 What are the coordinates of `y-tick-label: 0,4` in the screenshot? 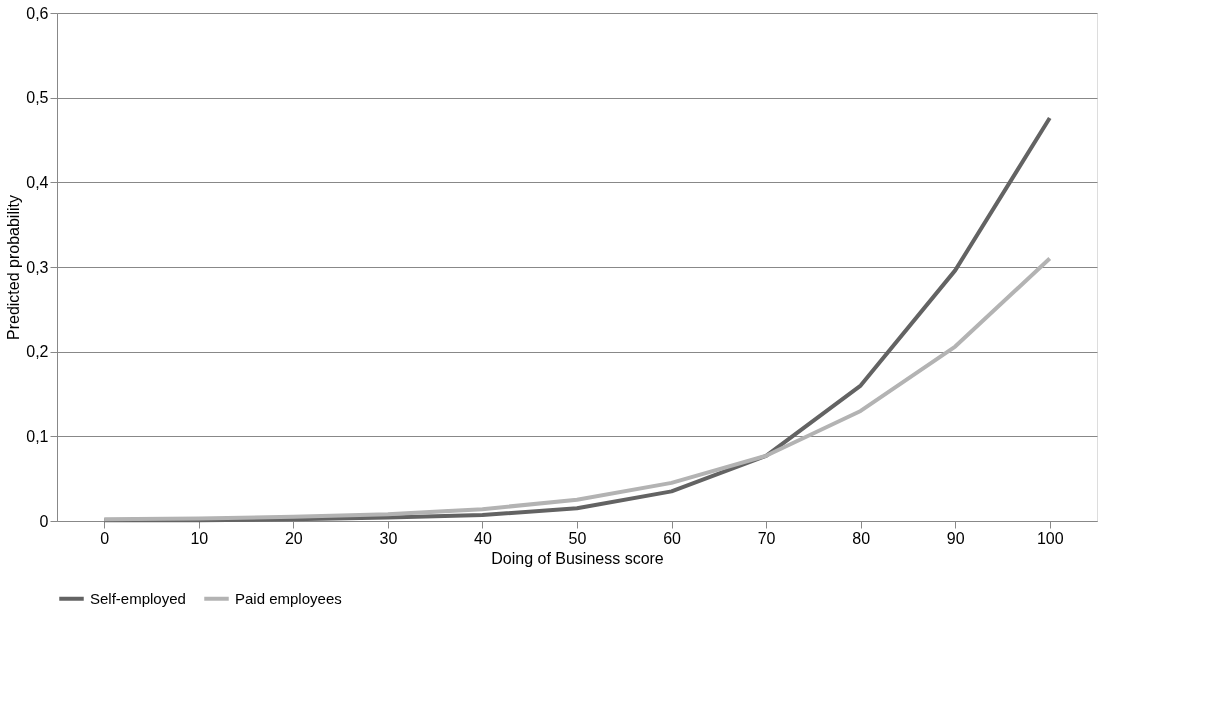 It's located at (37, 182).